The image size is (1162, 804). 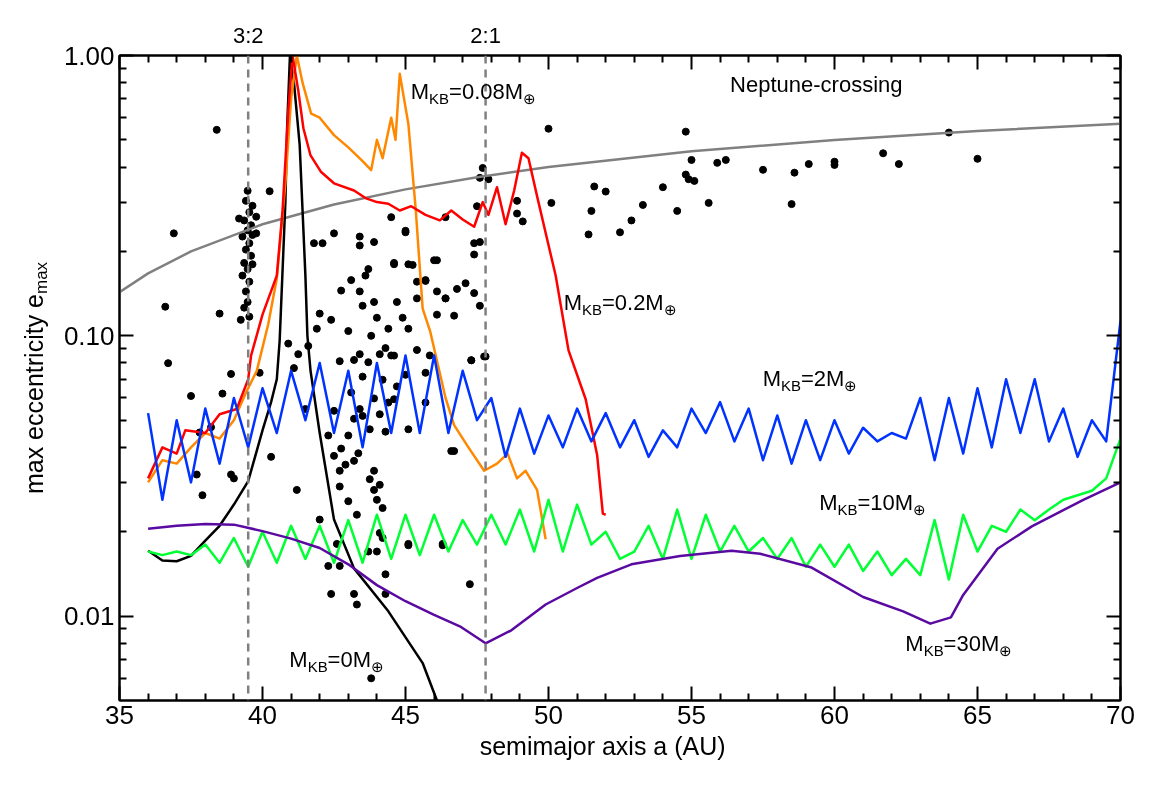 I want to click on annotation: 2:1, so click(x=485, y=35).